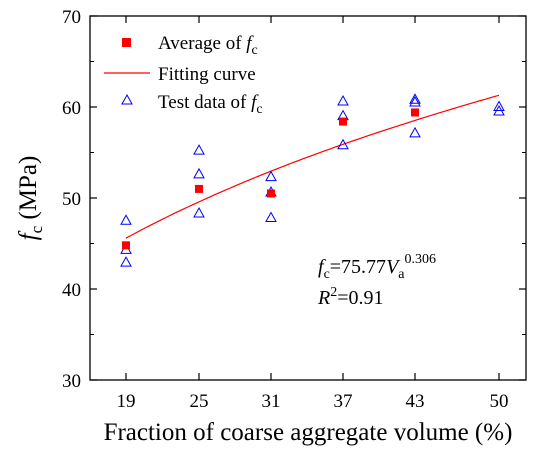 The width and height of the screenshot is (550, 452). What do you see at coordinates (71, 199) in the screenshot?
I see `y-tick-label: 50` at bounding box center [71, 199].